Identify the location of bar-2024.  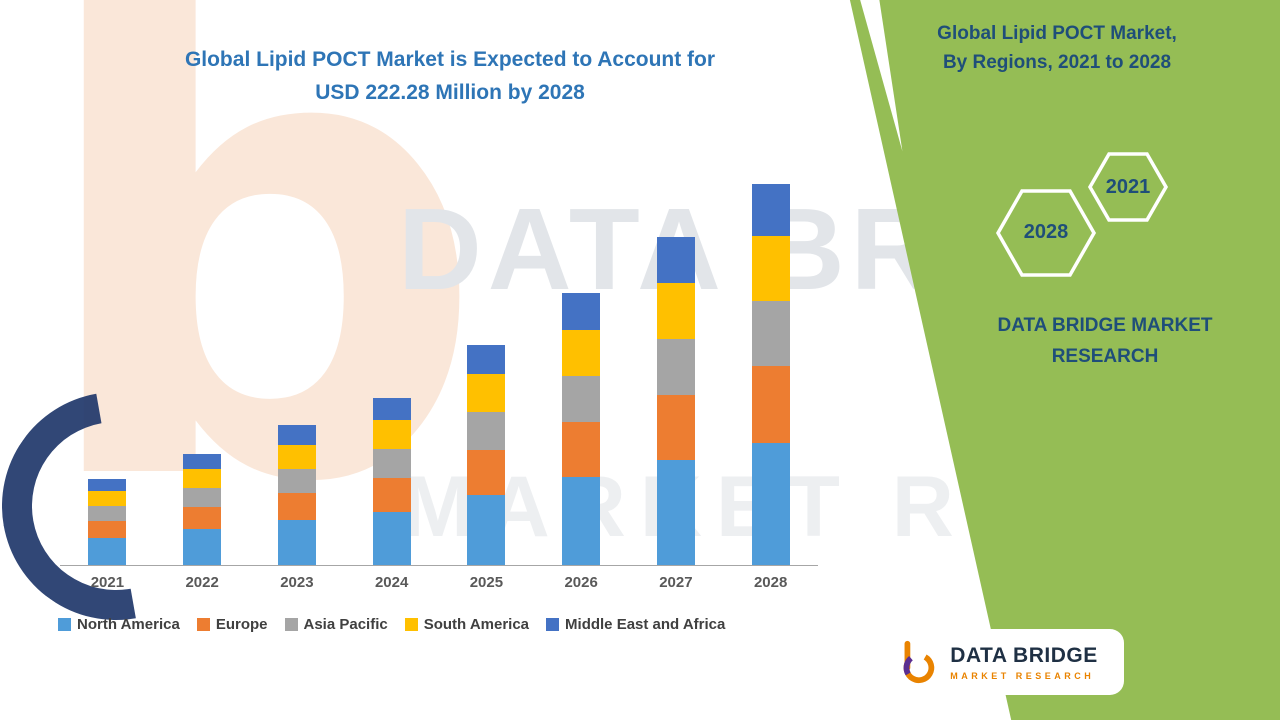
(391, 481).